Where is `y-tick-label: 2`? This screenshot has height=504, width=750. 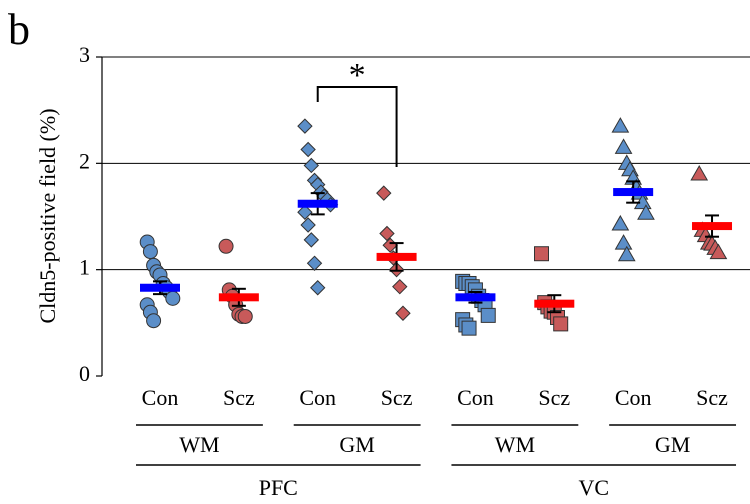 y-tick-label: 2 is located at coordinates (84, 160).